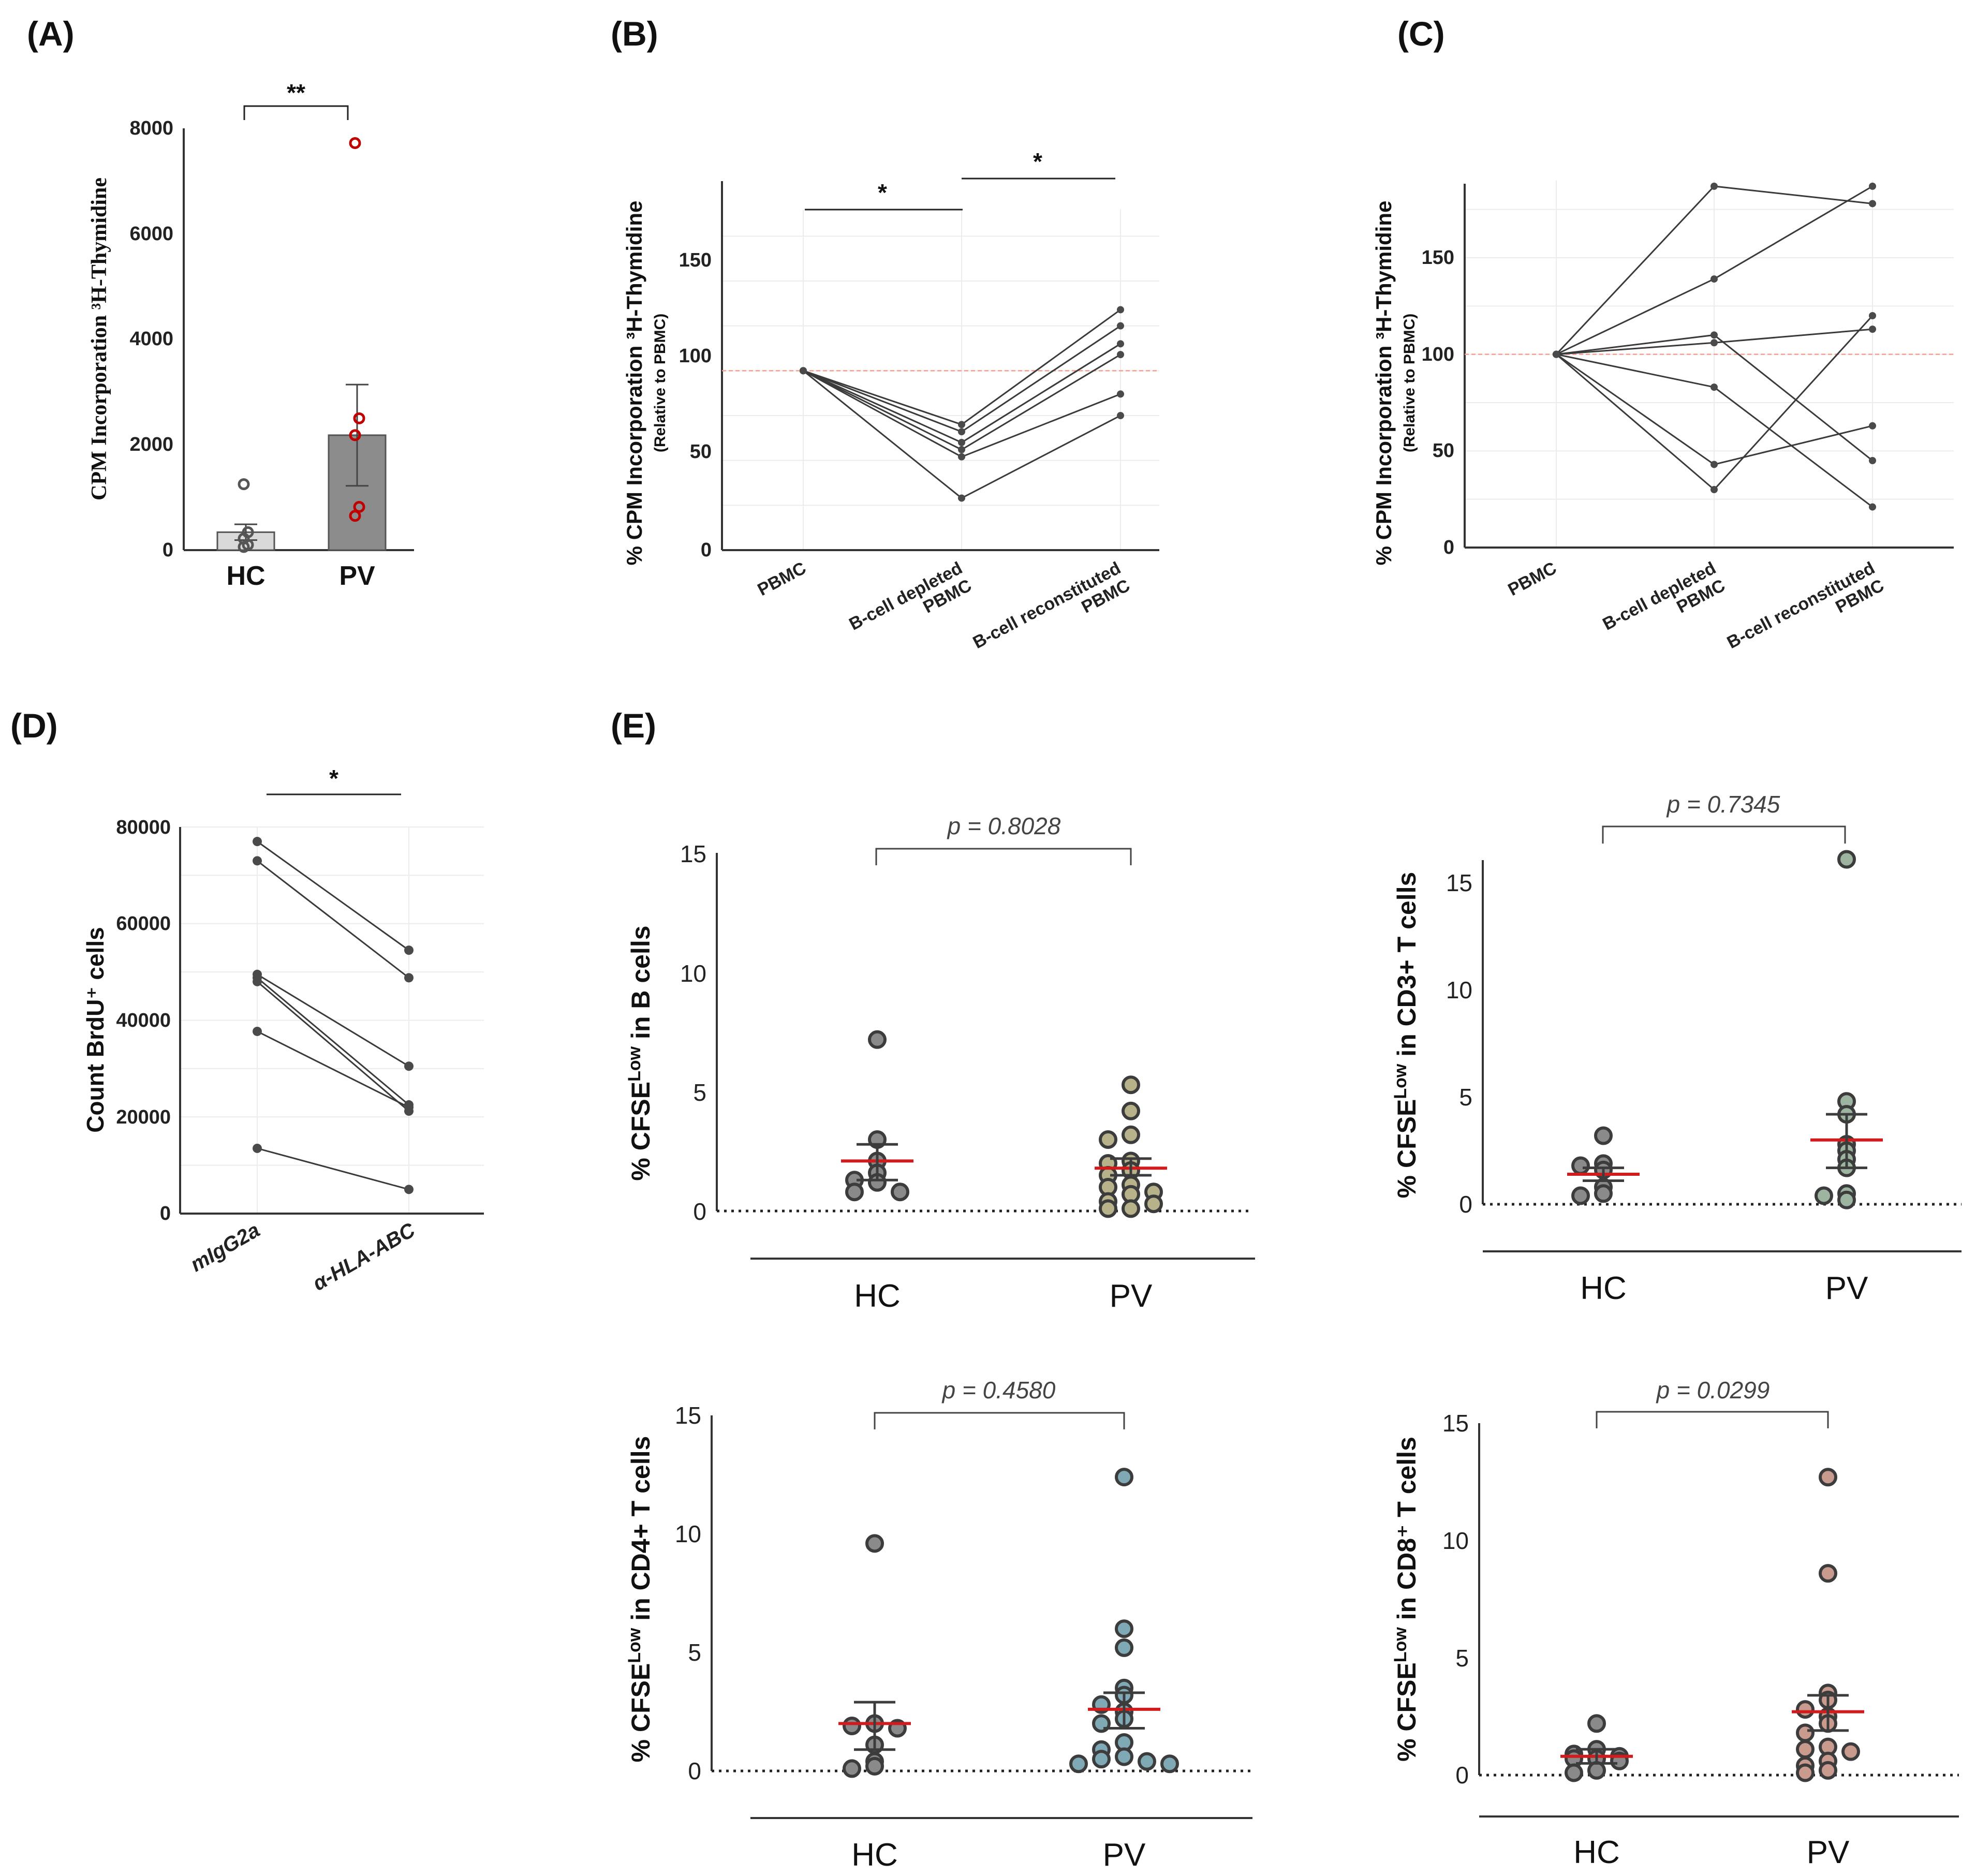 This screenshot has height=1876, width=1976. I want to click on panel-a-ytick-3: 6000, so click(151, 234).